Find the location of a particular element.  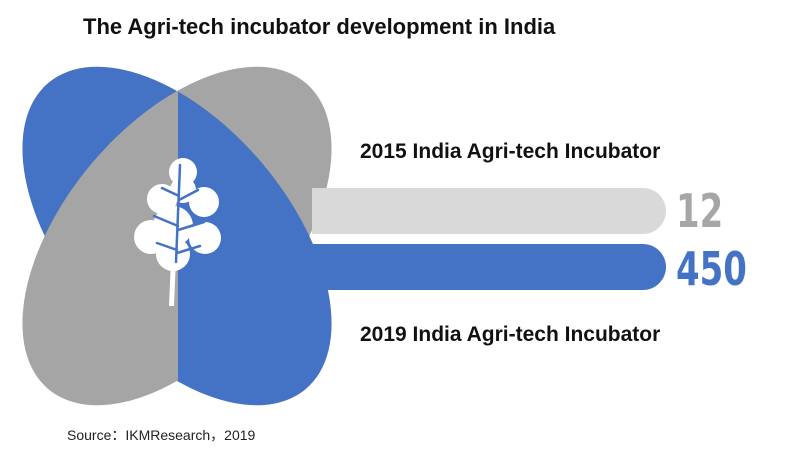

leaf-veins is located at coordinates (179, 213).